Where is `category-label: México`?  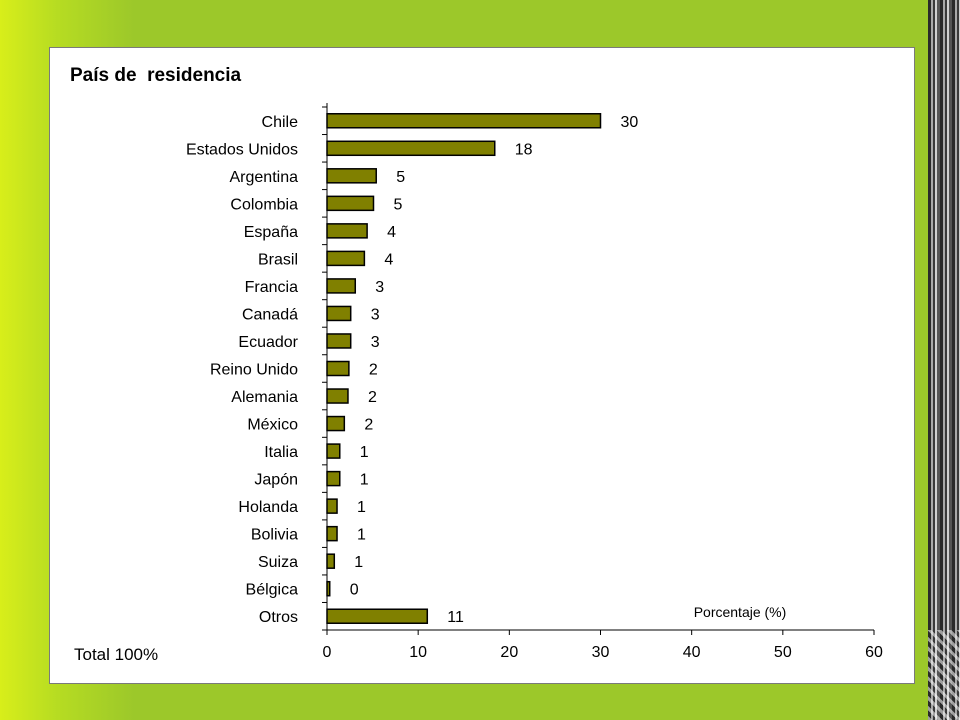
category-label: México is located at coordinates (272, 425).